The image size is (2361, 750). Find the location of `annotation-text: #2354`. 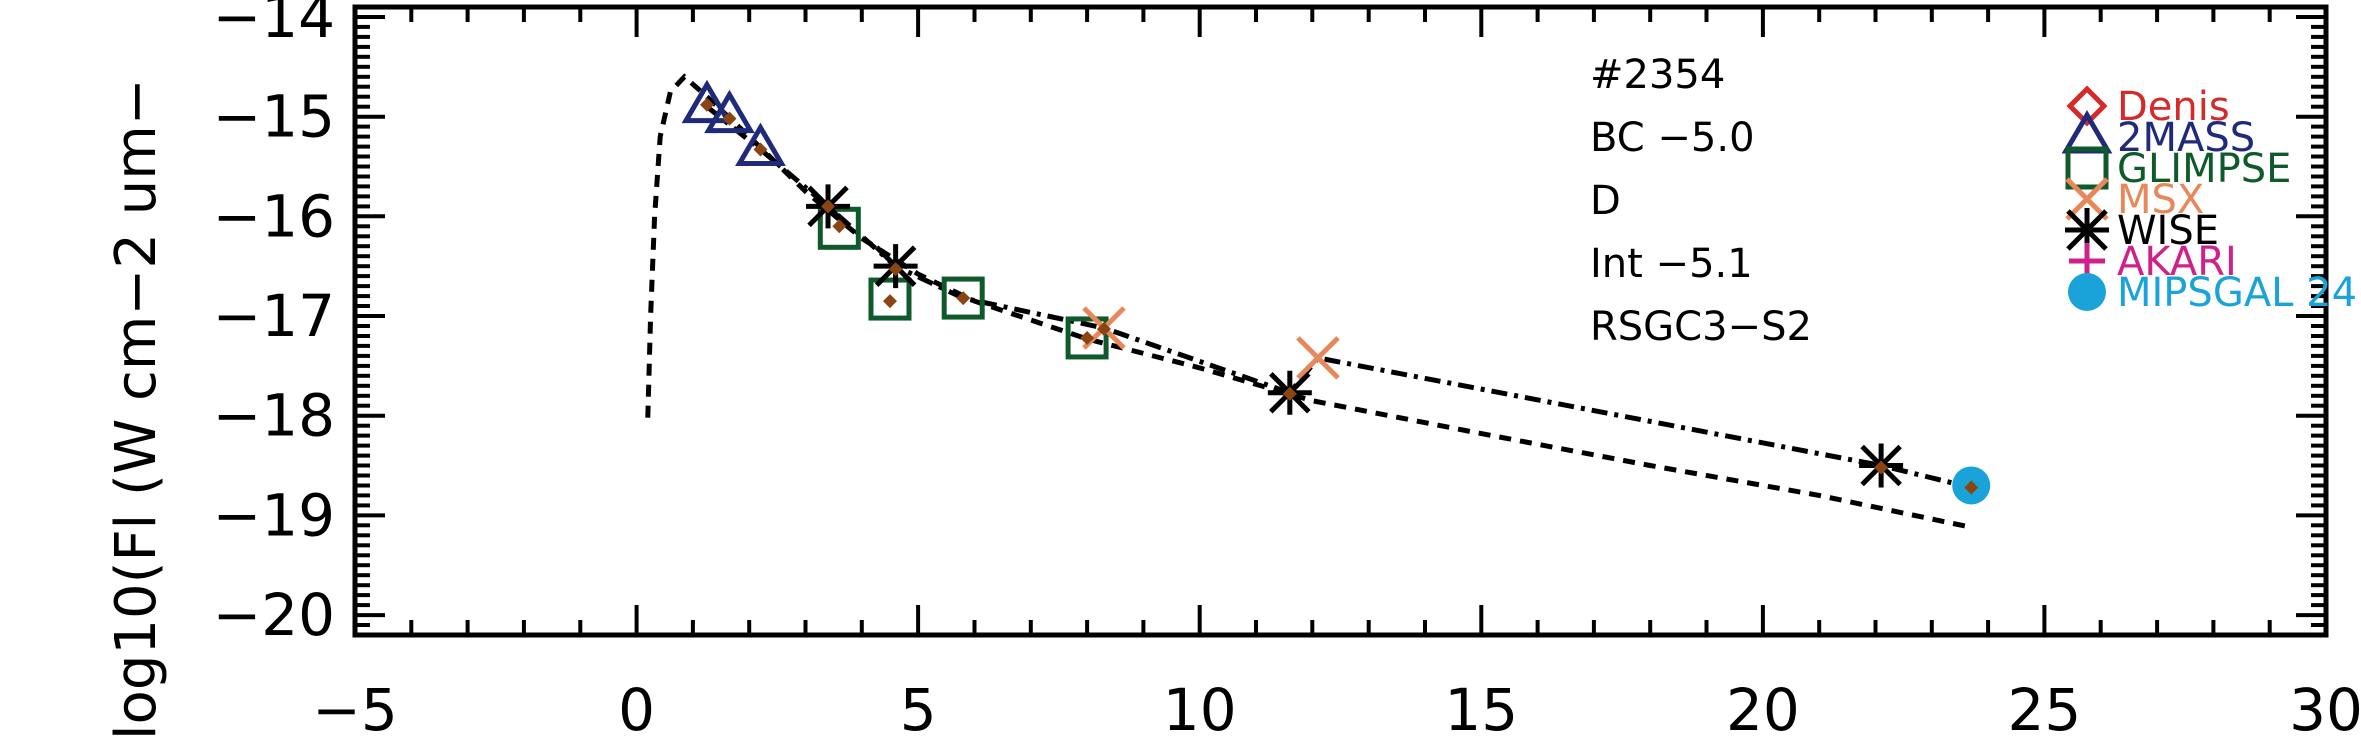

annotation-text: #2354 is located at coordinates (1657, 75).